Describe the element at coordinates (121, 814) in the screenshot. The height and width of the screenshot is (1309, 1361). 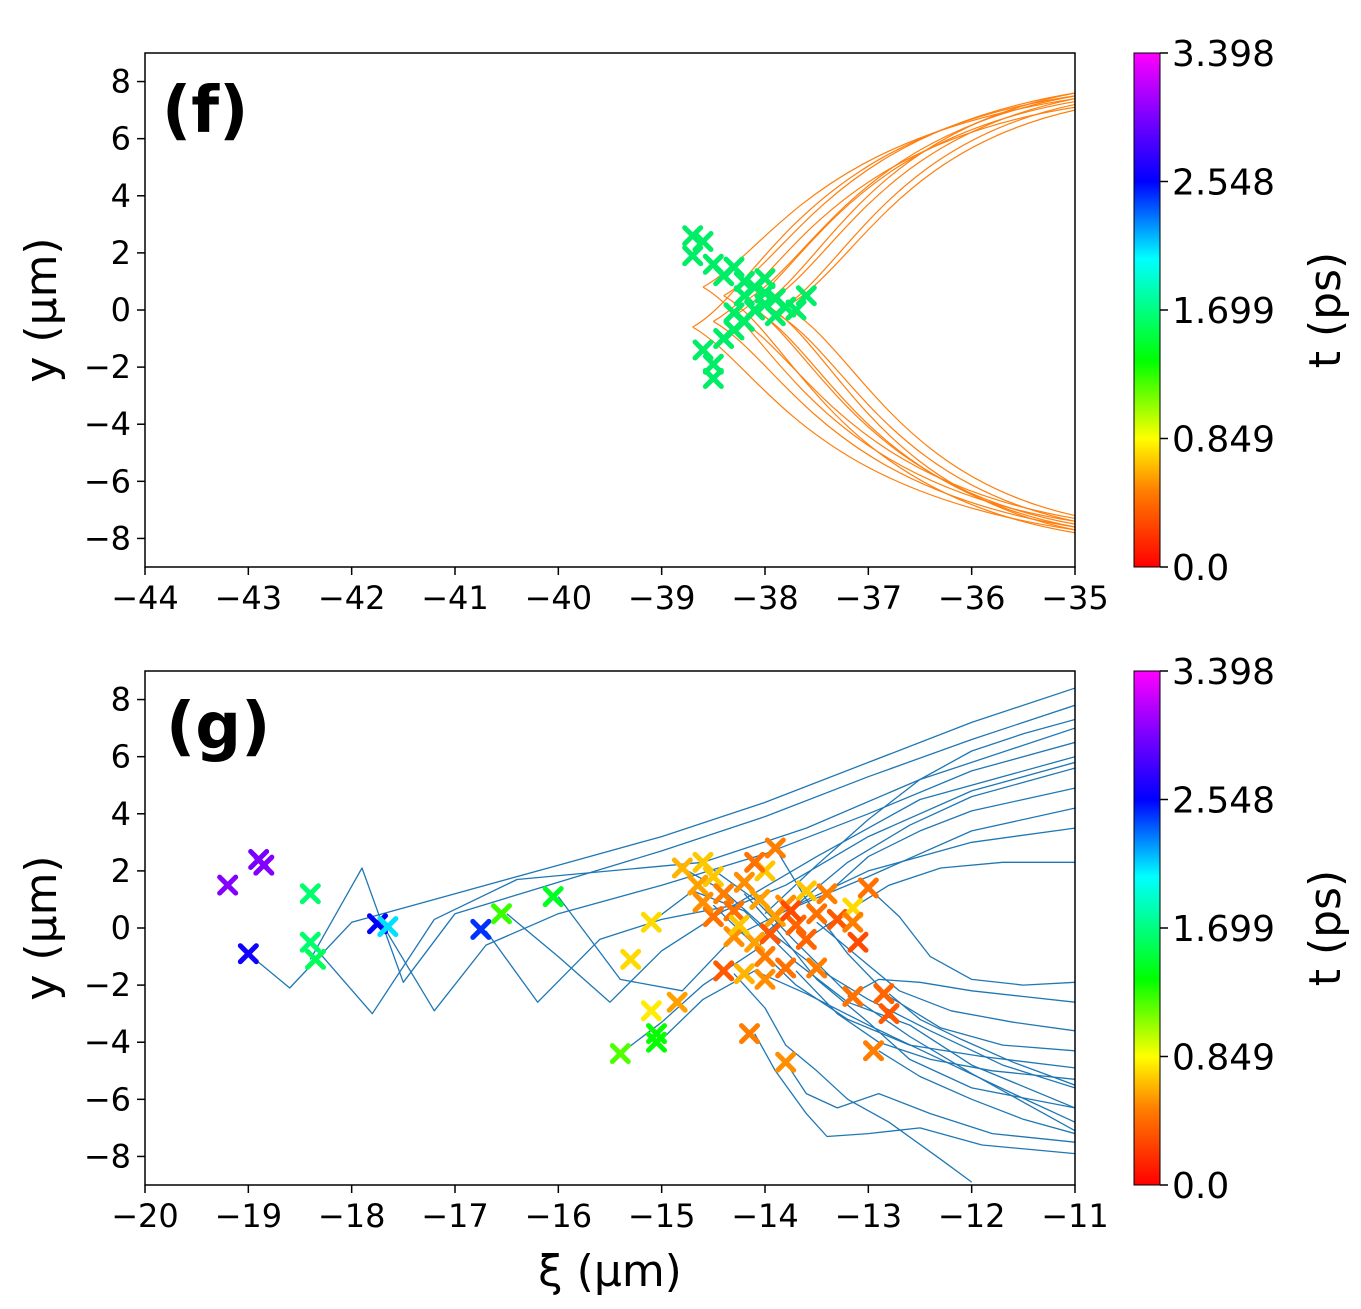
I see `y-tick-label: 4` at that location.